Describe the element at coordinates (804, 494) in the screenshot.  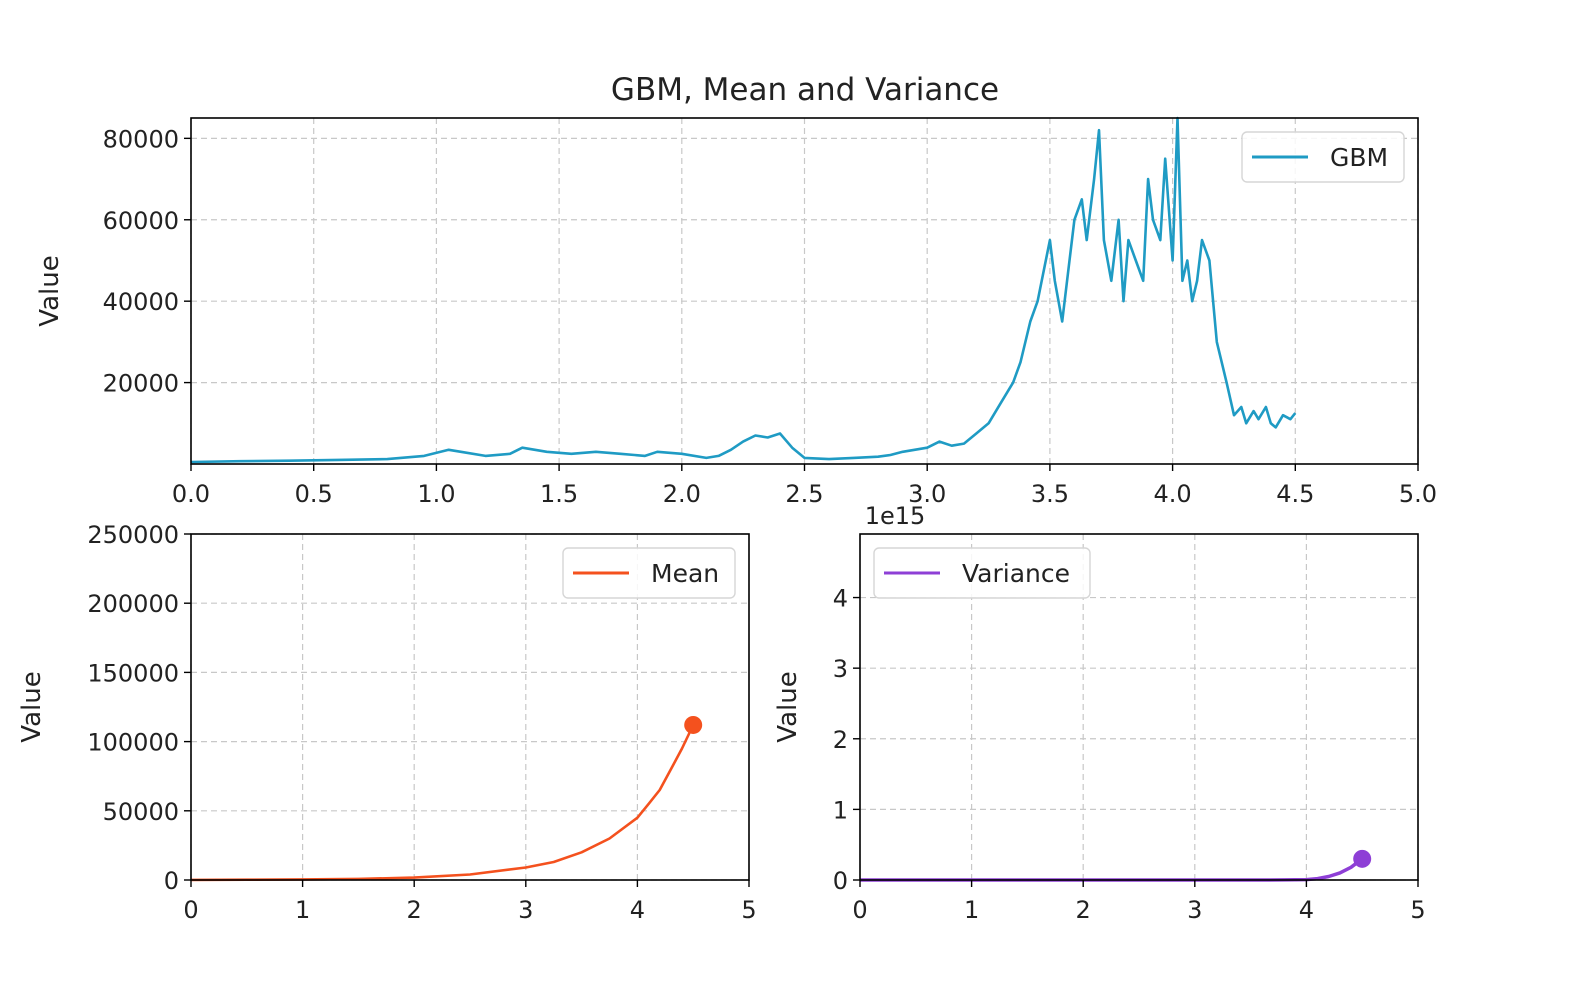
I see `gbm-x-tick-label: 2.5` at that location.